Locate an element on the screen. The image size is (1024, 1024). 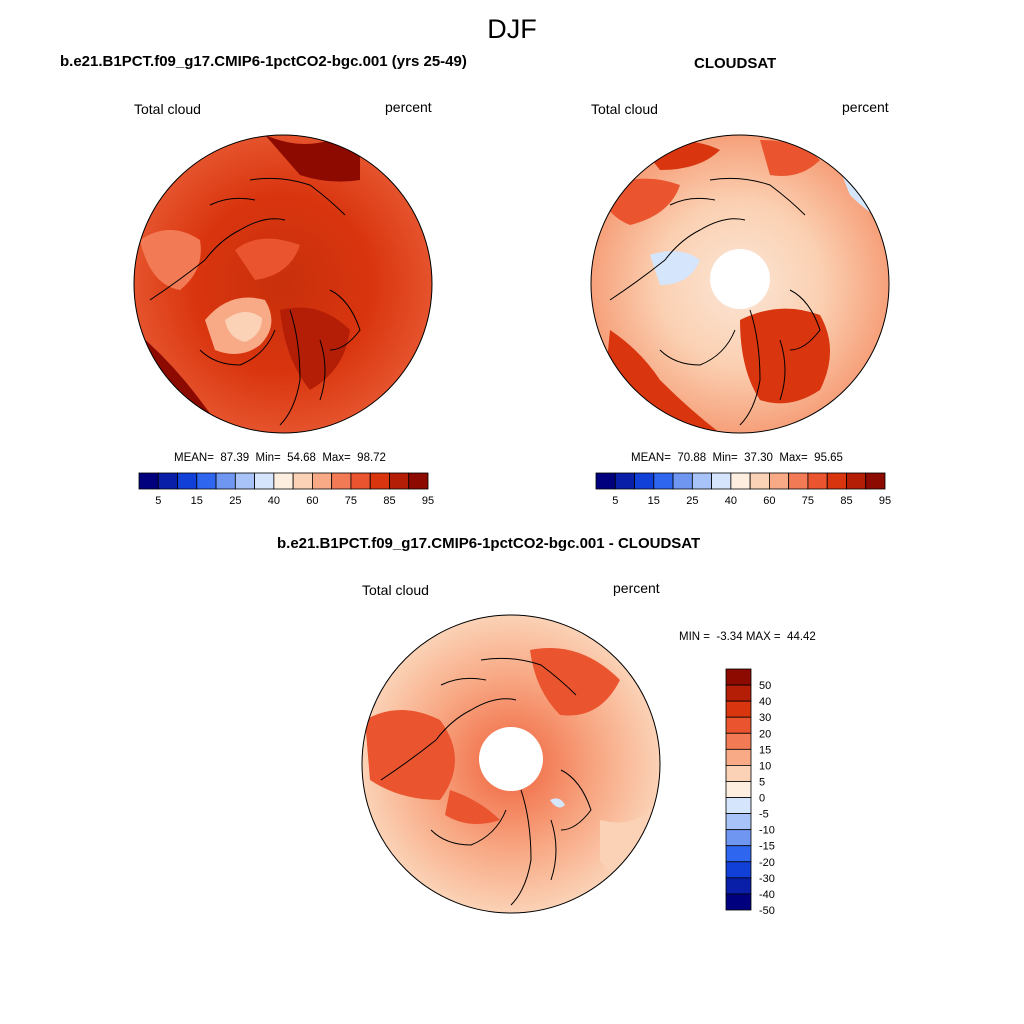
map3-negative-region is located at coordinates (557, 803).